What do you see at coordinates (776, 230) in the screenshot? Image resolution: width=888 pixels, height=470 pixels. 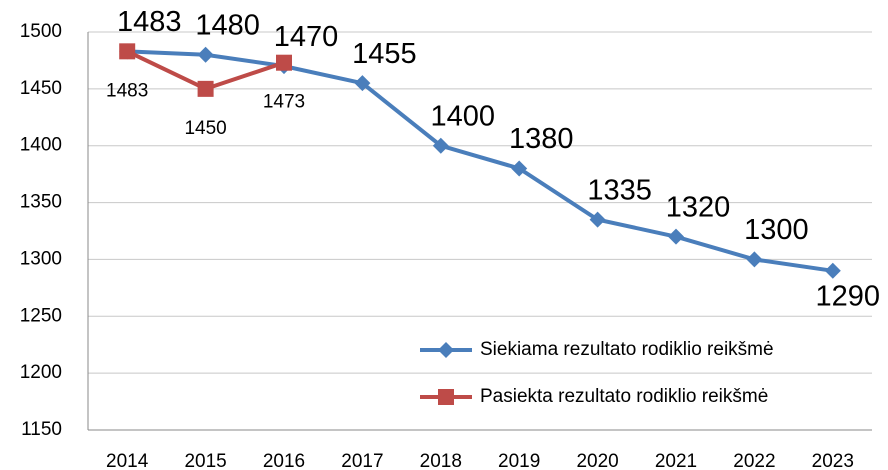 I see `data-label: 1300` at bounding box center [776, 230].